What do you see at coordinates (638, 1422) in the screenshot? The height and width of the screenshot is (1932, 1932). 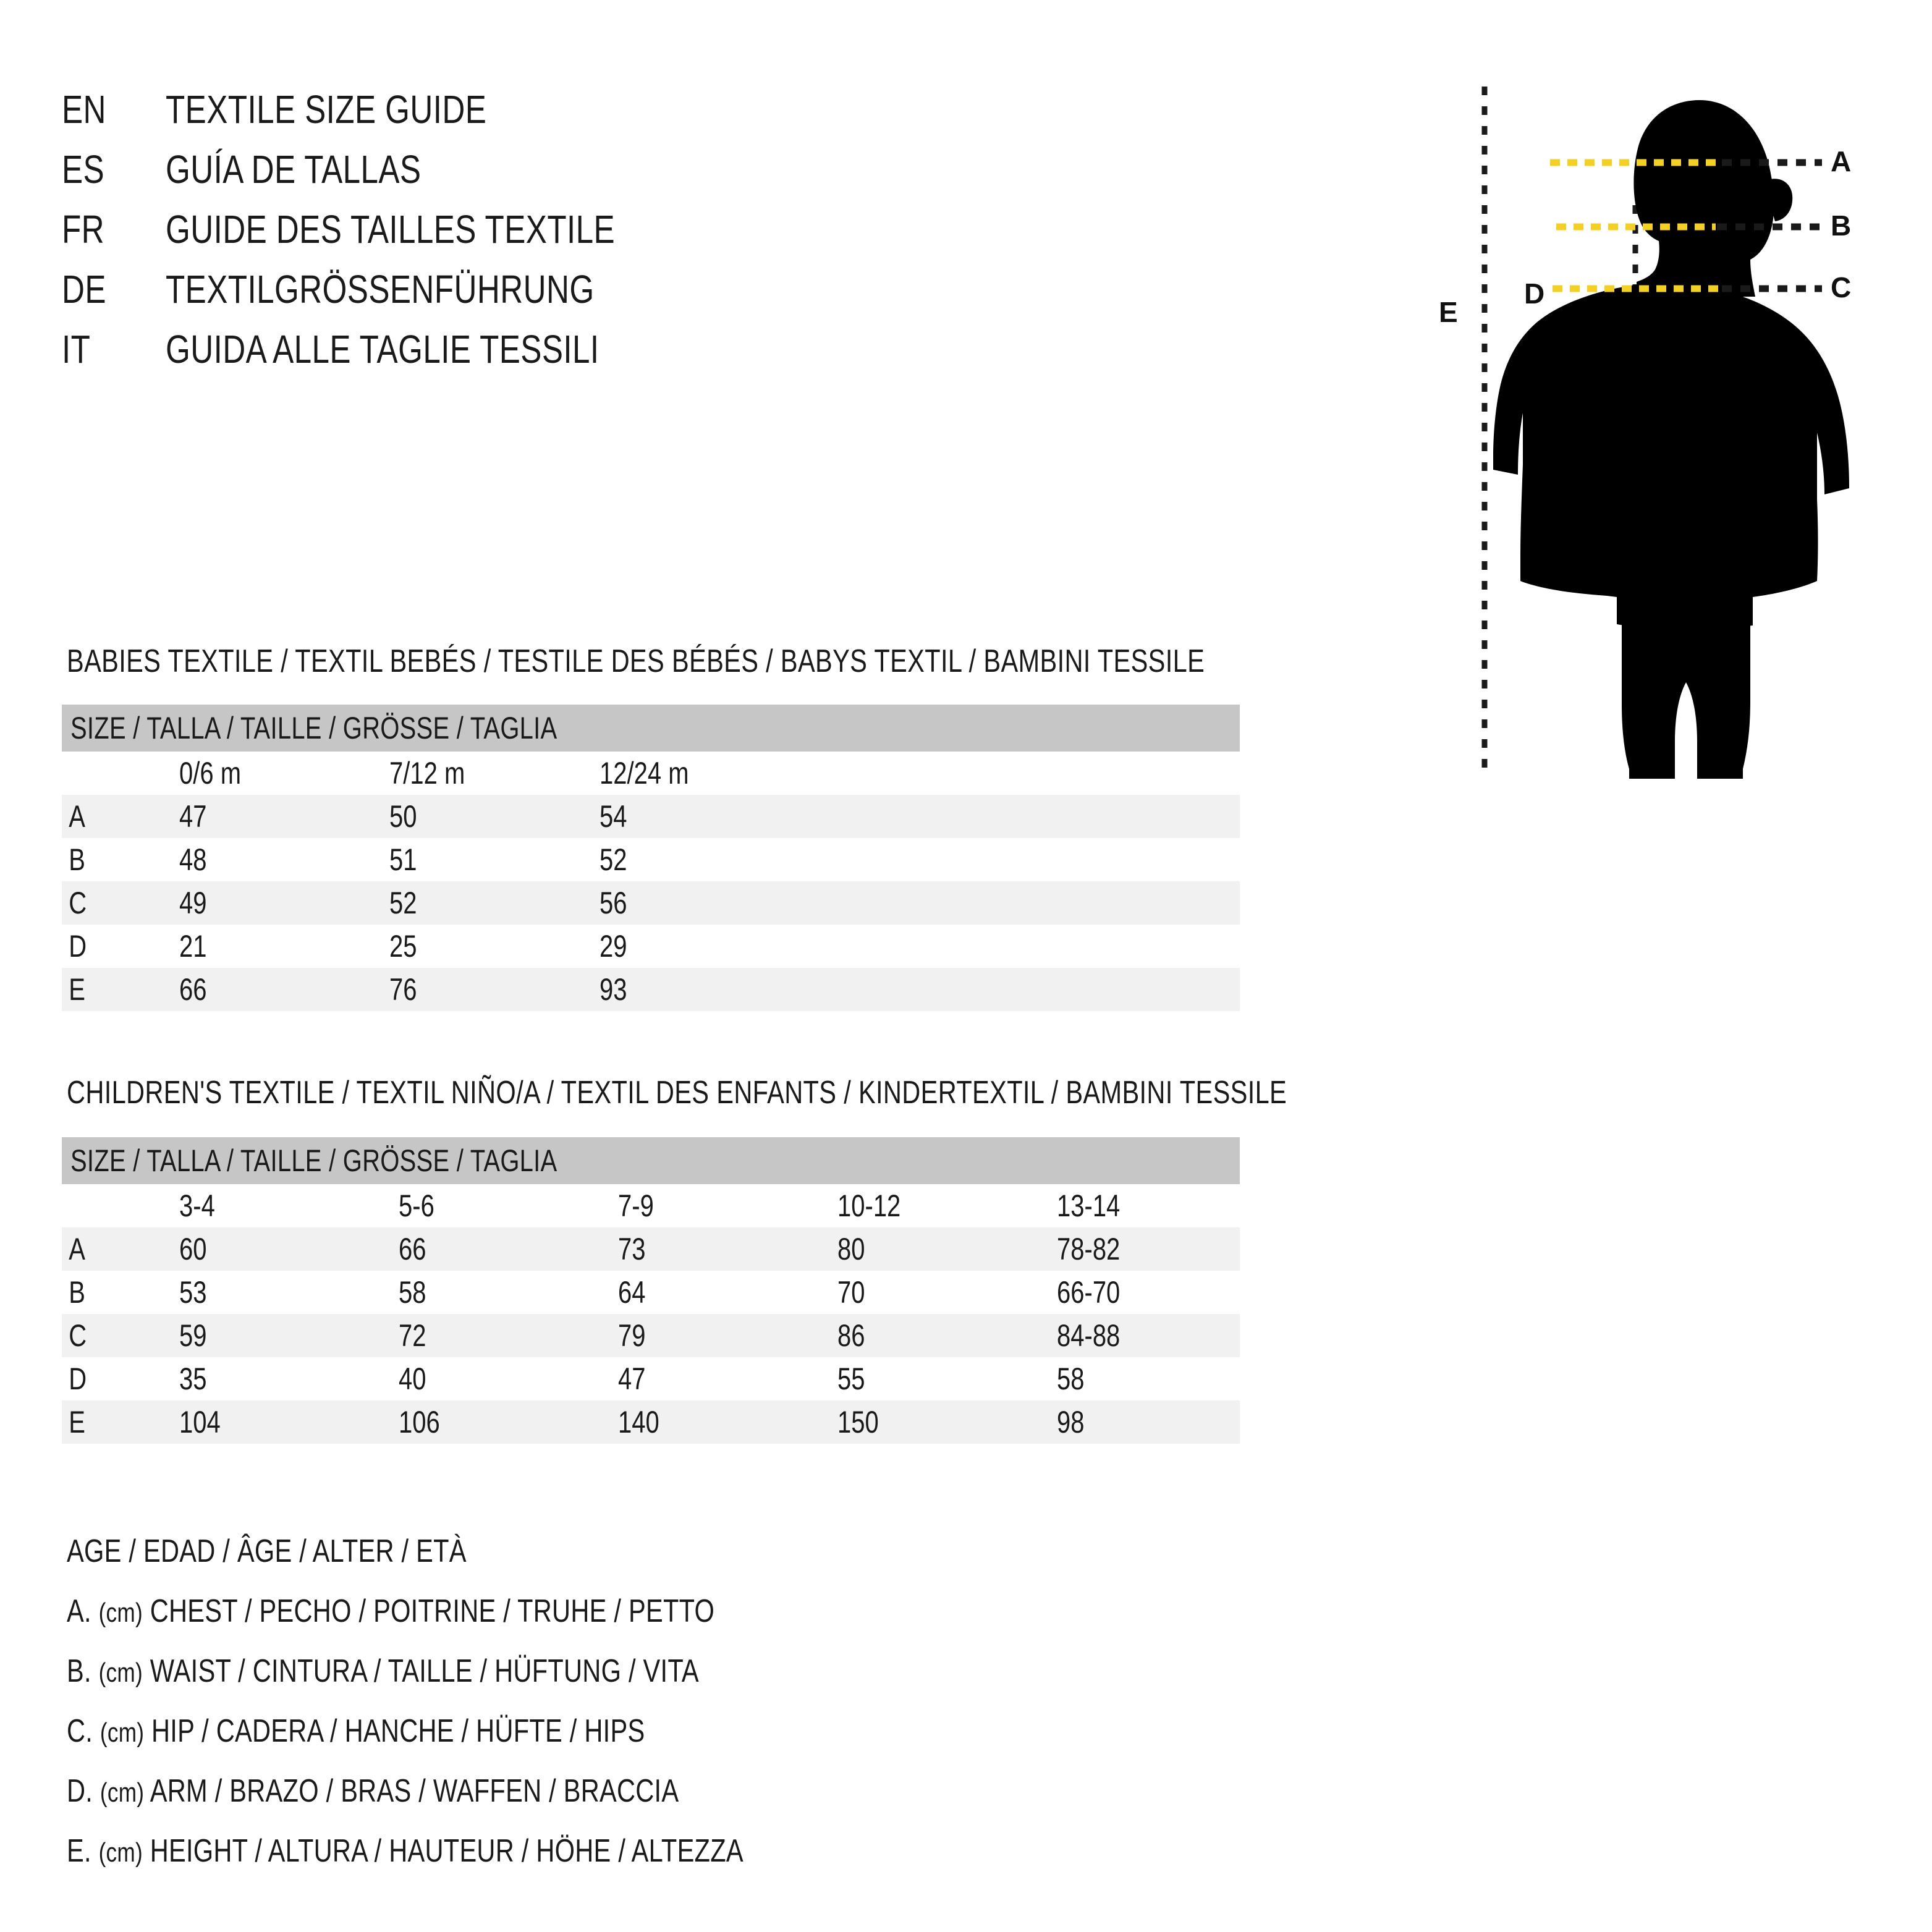 I see `cell-value: 140` at bounding box center [638, 1422].